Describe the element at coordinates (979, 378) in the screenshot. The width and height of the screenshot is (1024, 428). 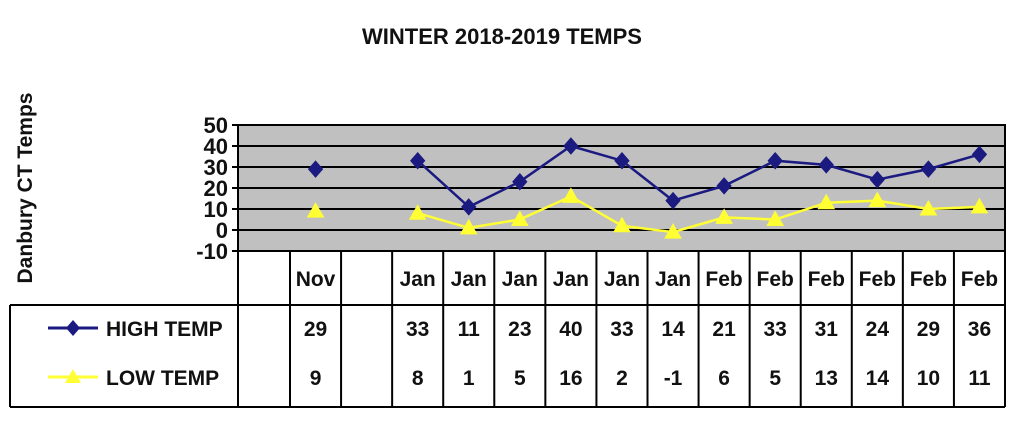
I see `low-temp-value: 11` at that location.